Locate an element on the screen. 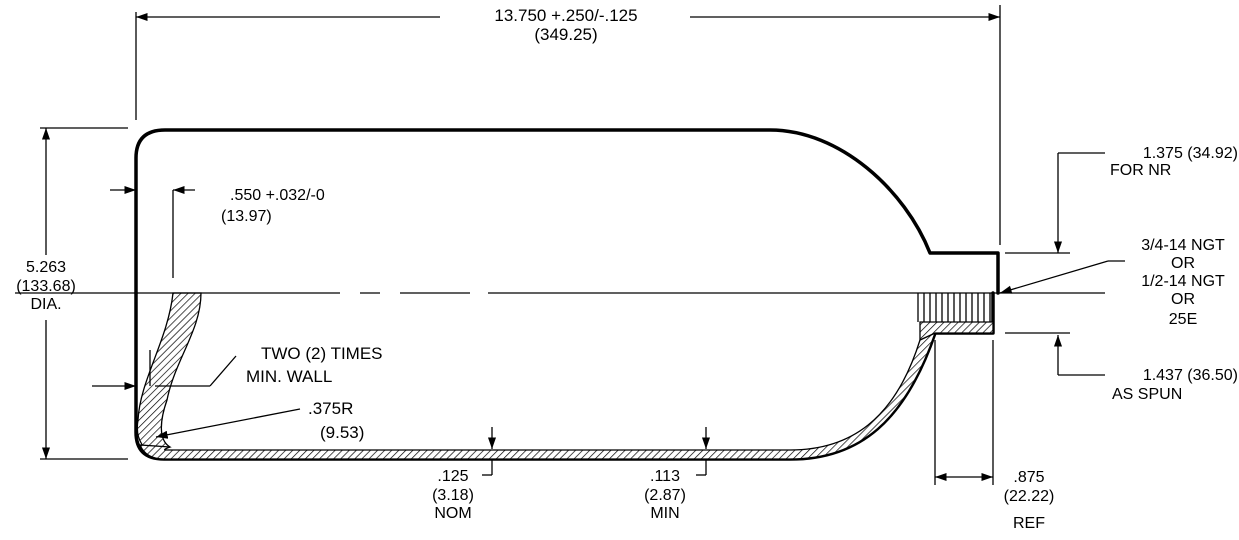 This screenshot has height=540, width=1239. diameter-label: 5.263 is located at coordinates (46, 267).